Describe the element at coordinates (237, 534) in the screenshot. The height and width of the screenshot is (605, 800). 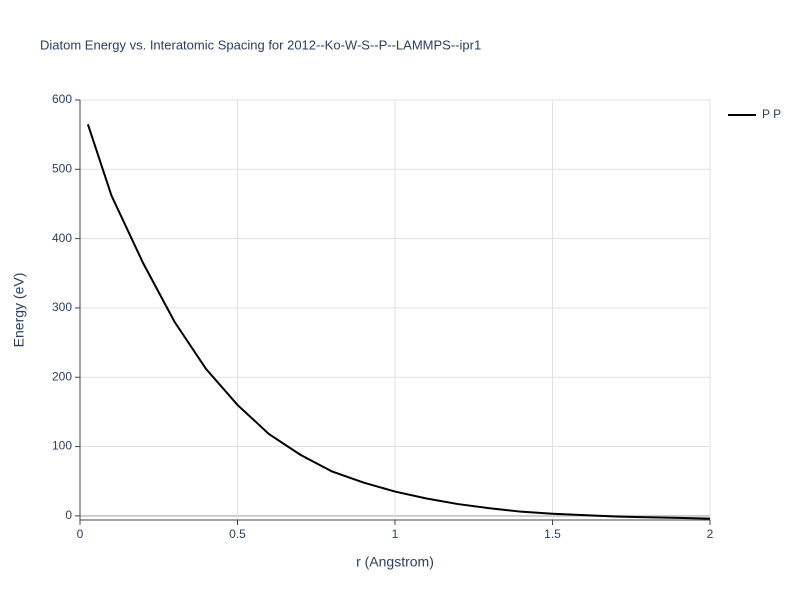
I see `x-tick-label: 0.5` at that location.